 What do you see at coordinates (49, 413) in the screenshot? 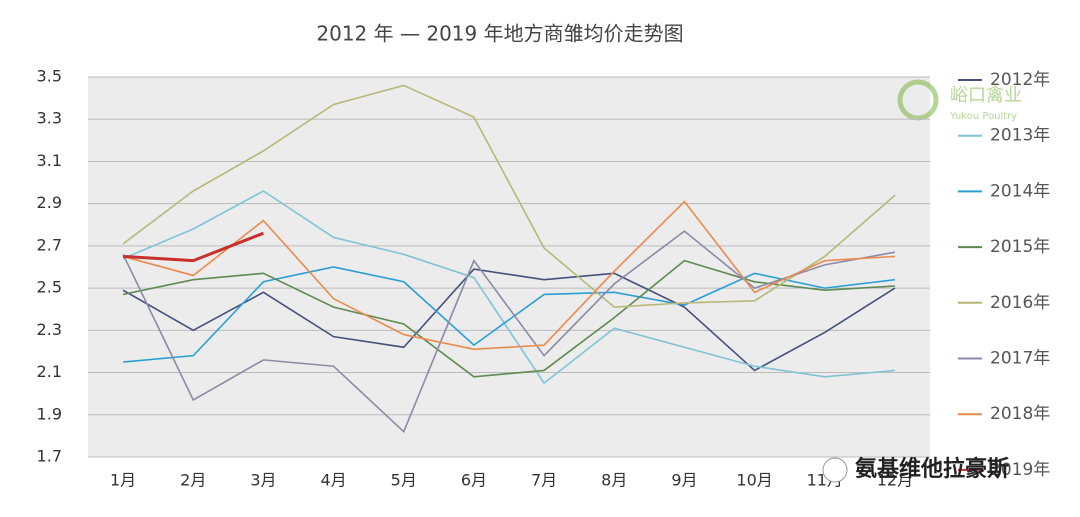
I see `y-tick-label: 1.9` at bounding box center [49, 413].